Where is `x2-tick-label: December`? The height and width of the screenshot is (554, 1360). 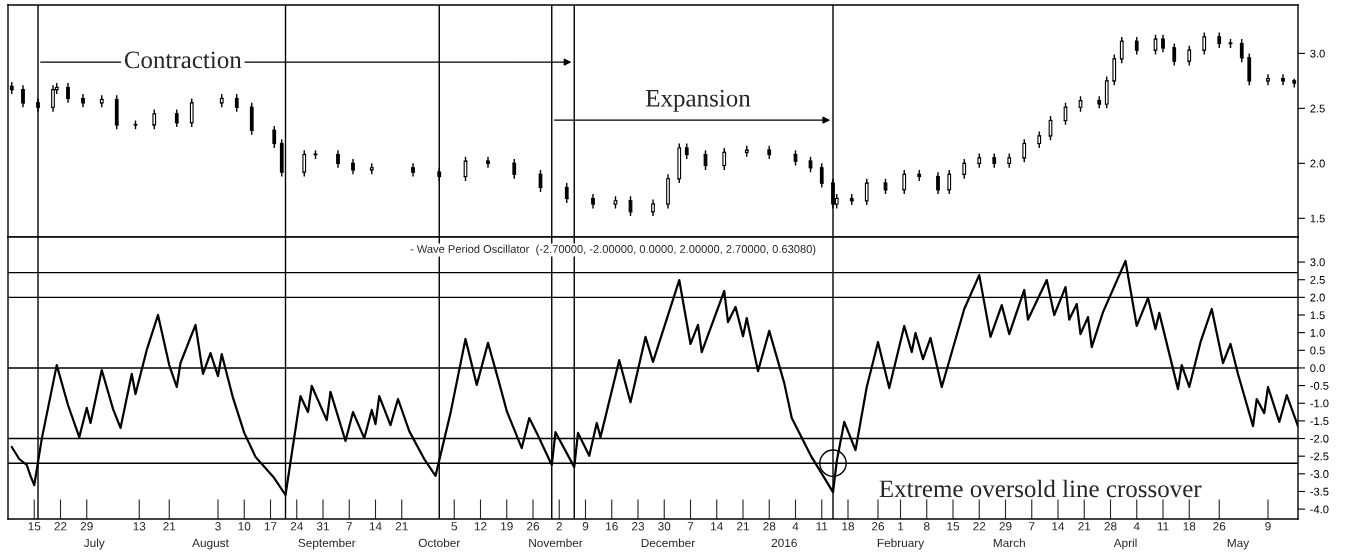
x2-tick-label: December is located at coordinates (668, 543).